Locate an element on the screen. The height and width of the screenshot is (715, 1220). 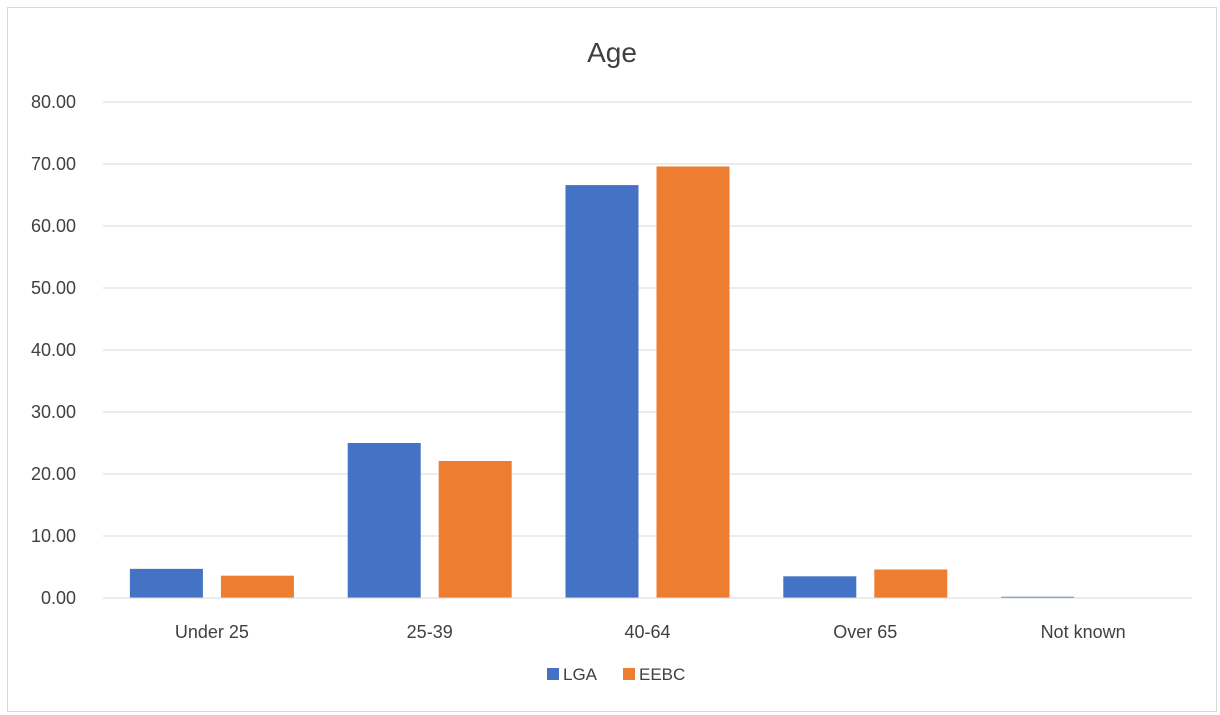
y-tick-label: 80.00 is located at coordinates (53, 102).